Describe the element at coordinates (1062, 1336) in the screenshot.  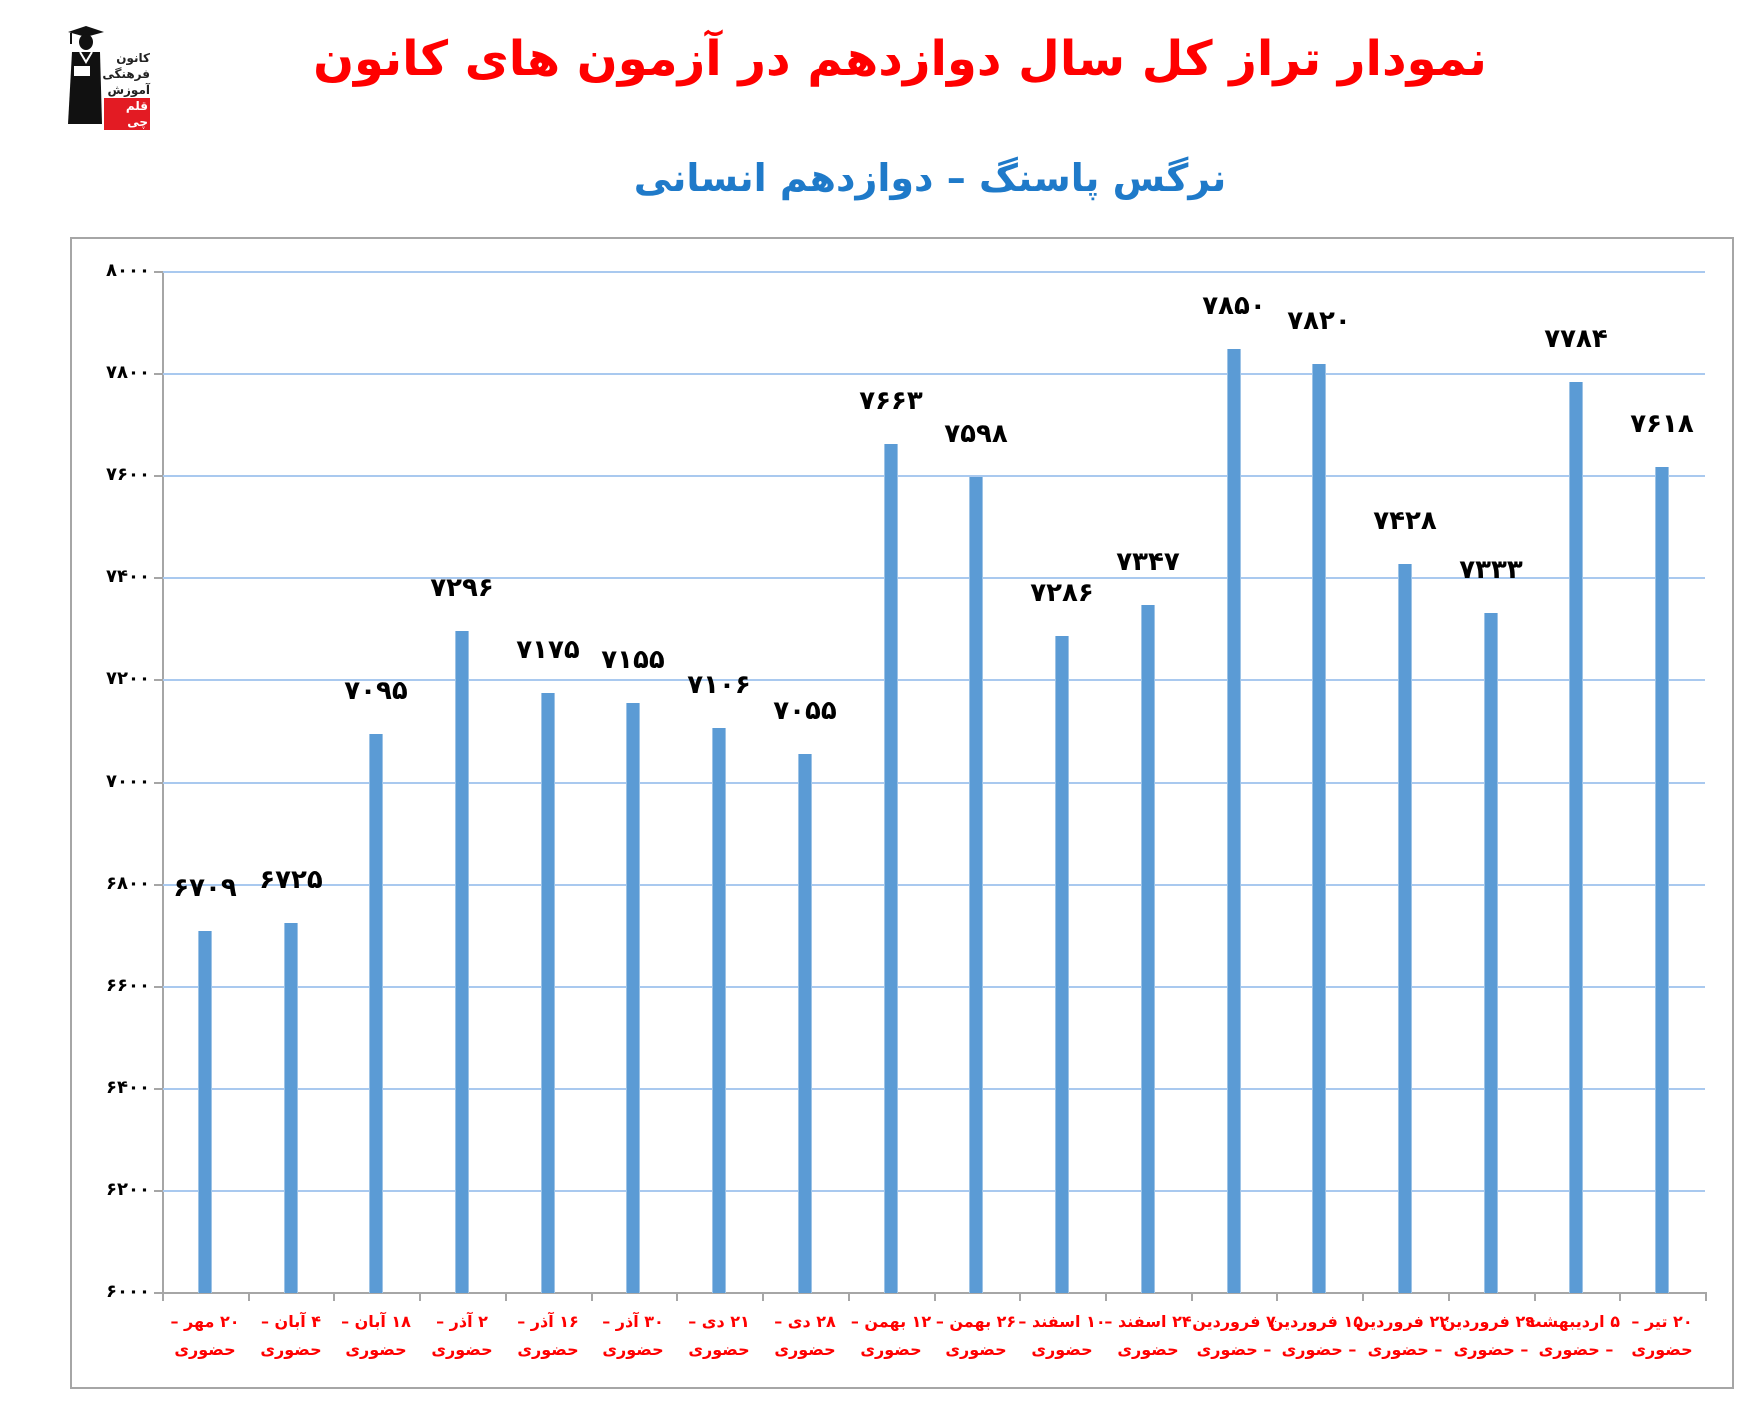
I see `x-category-label: ۱۰ اسفند – حضوری` at that location.